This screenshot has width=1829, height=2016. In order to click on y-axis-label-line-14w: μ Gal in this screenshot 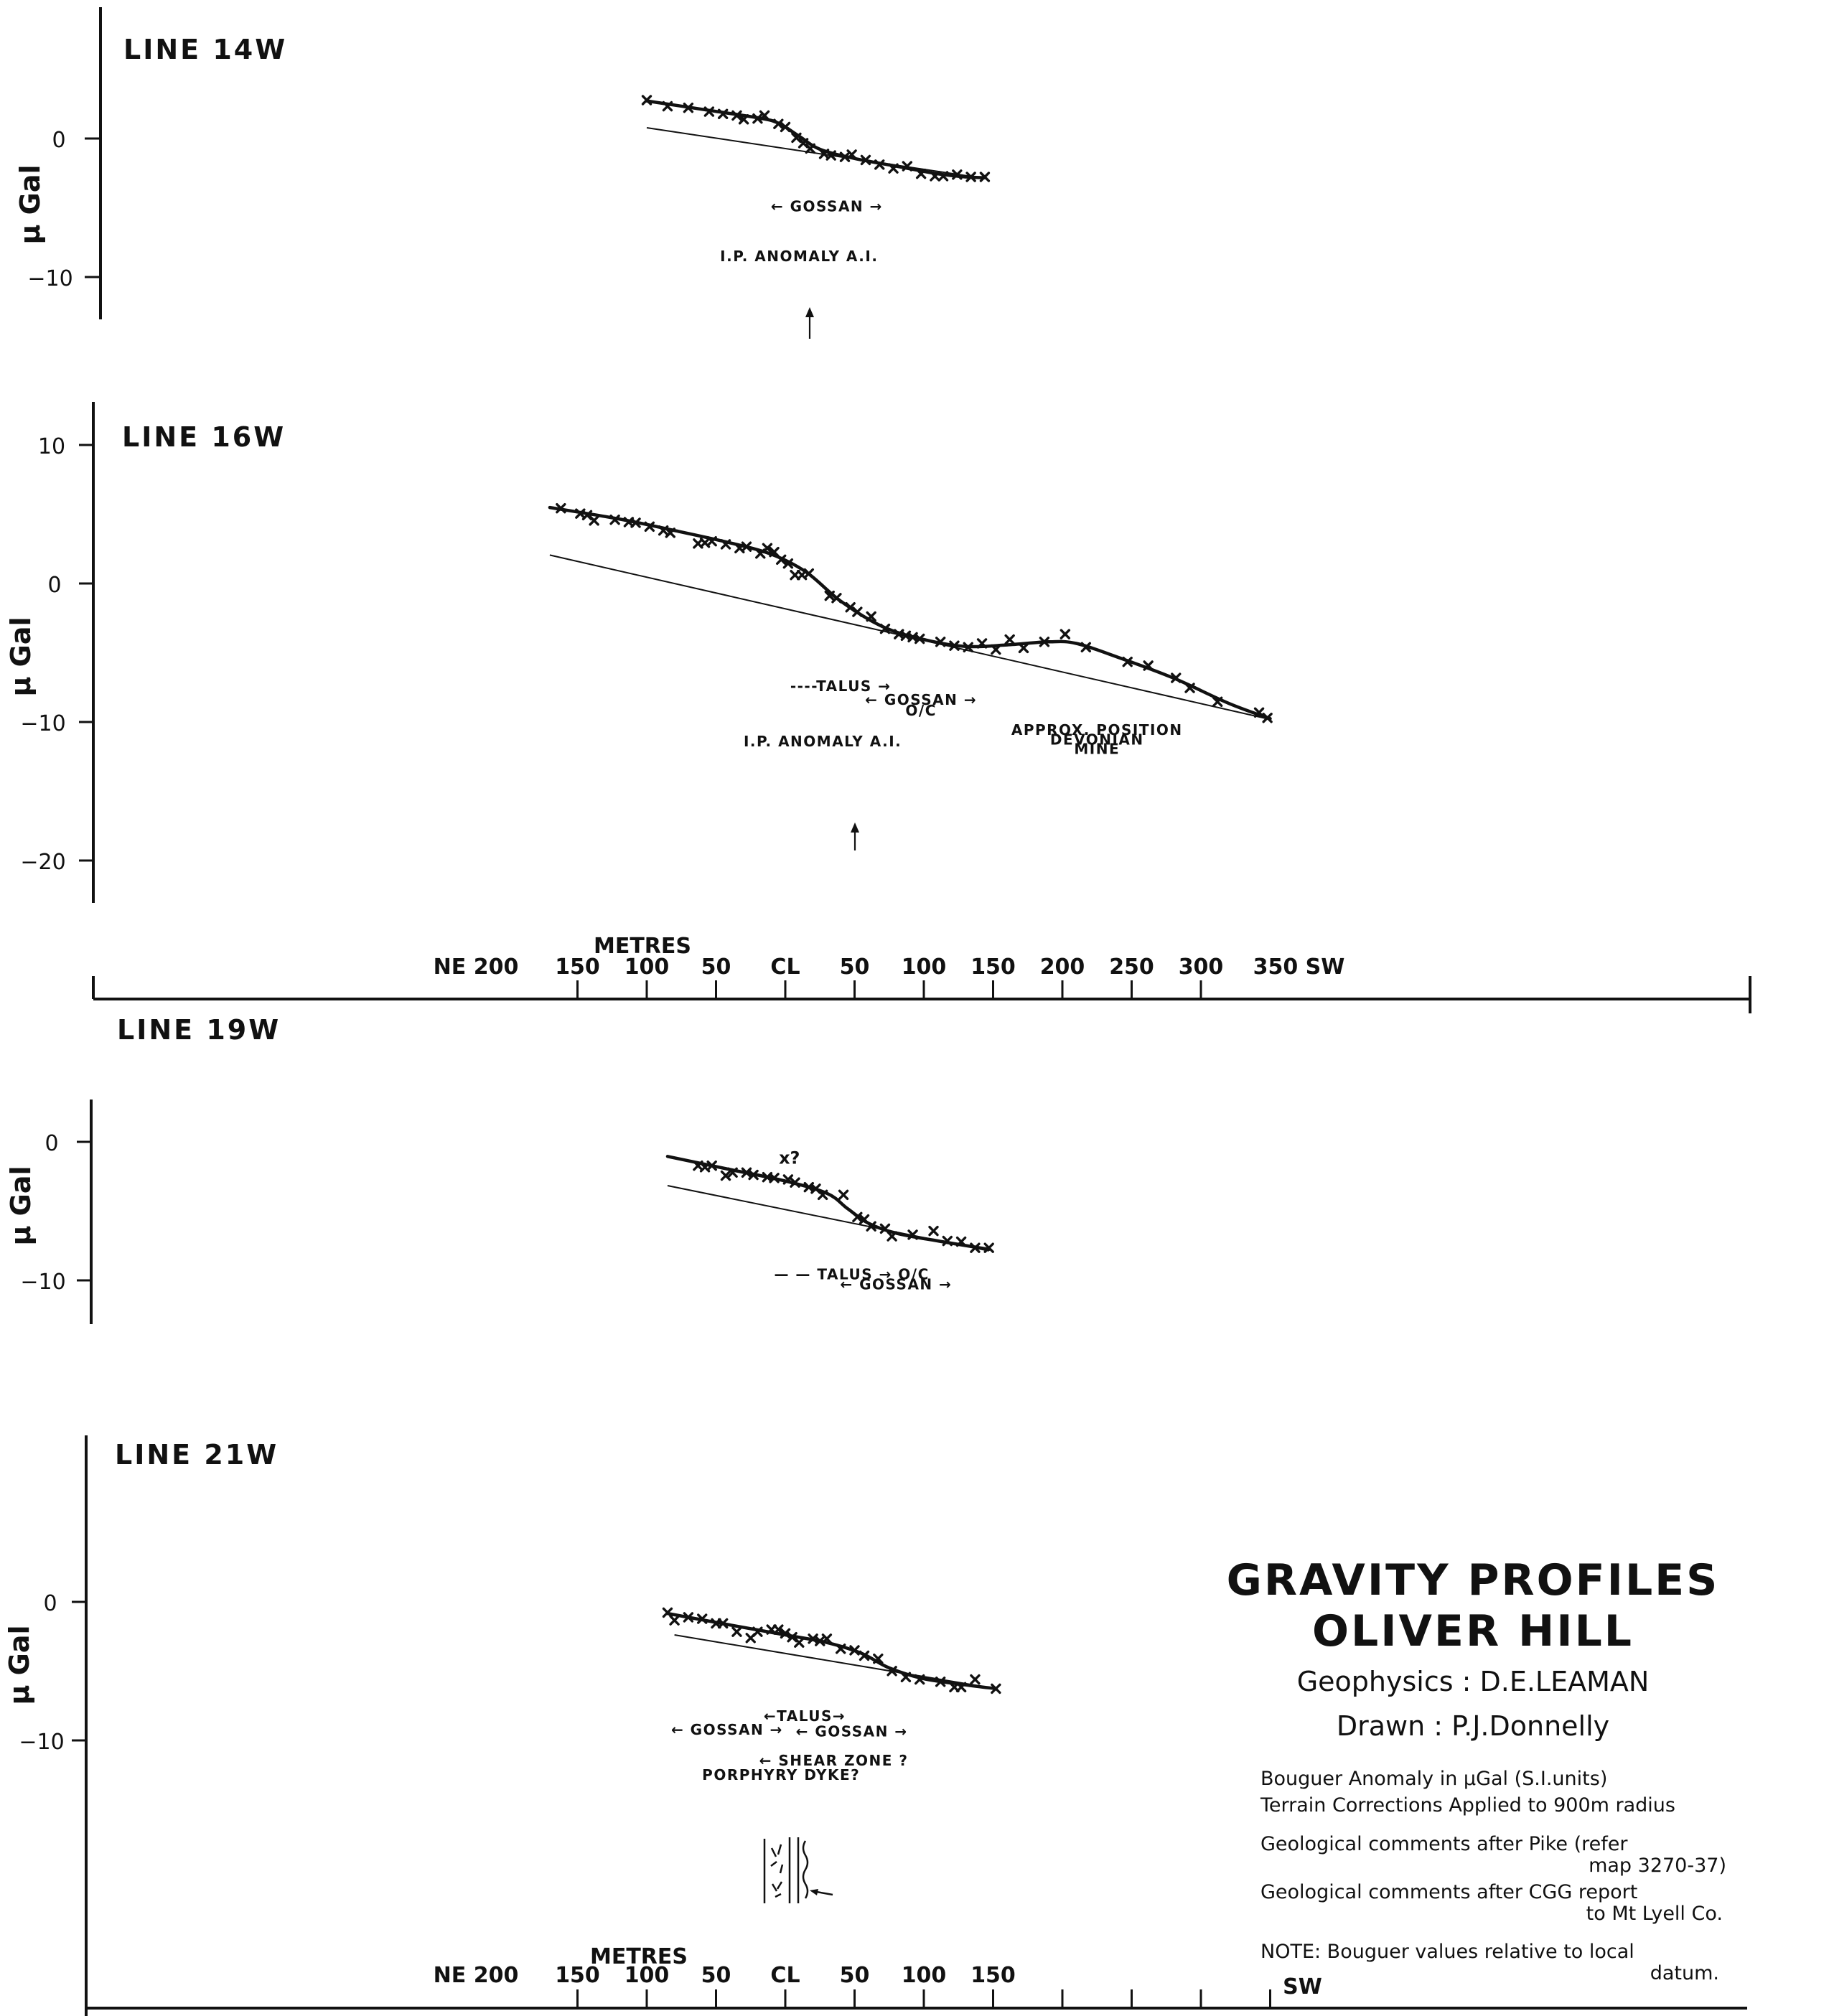, I will do `click(30, 204)`.